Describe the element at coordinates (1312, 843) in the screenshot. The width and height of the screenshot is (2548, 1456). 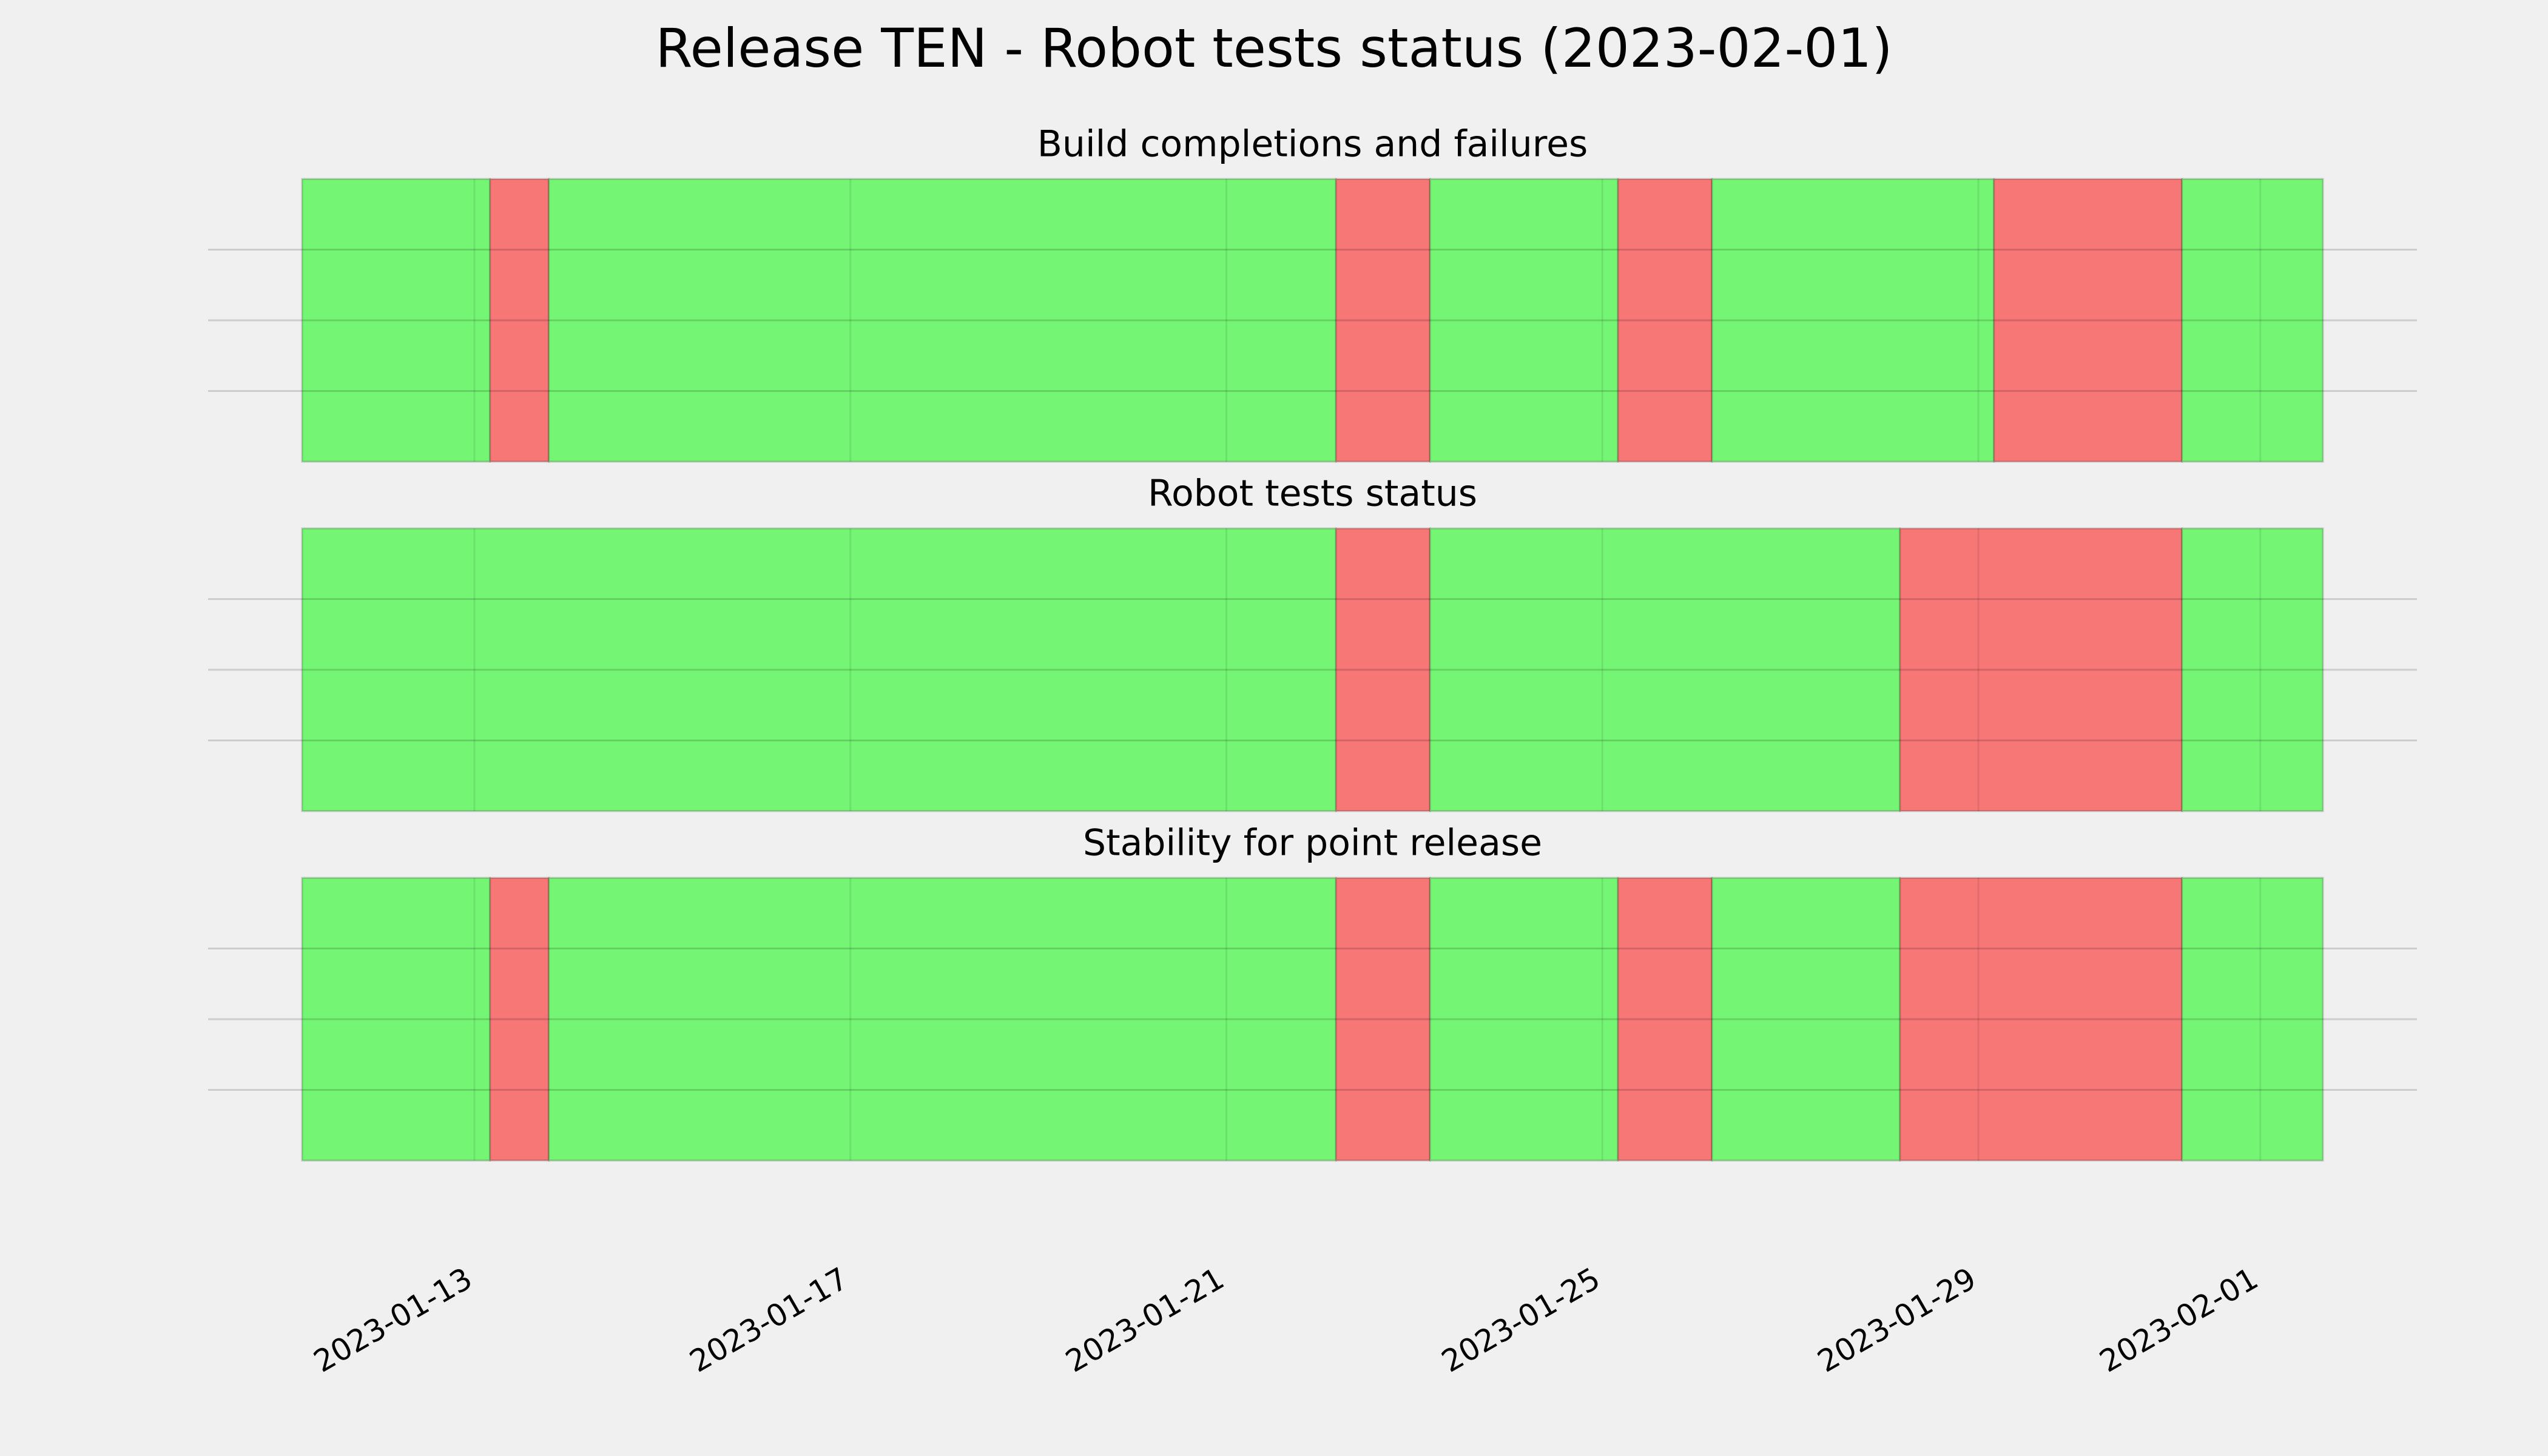
I see `subplot-title: Stability for point release` at that location.